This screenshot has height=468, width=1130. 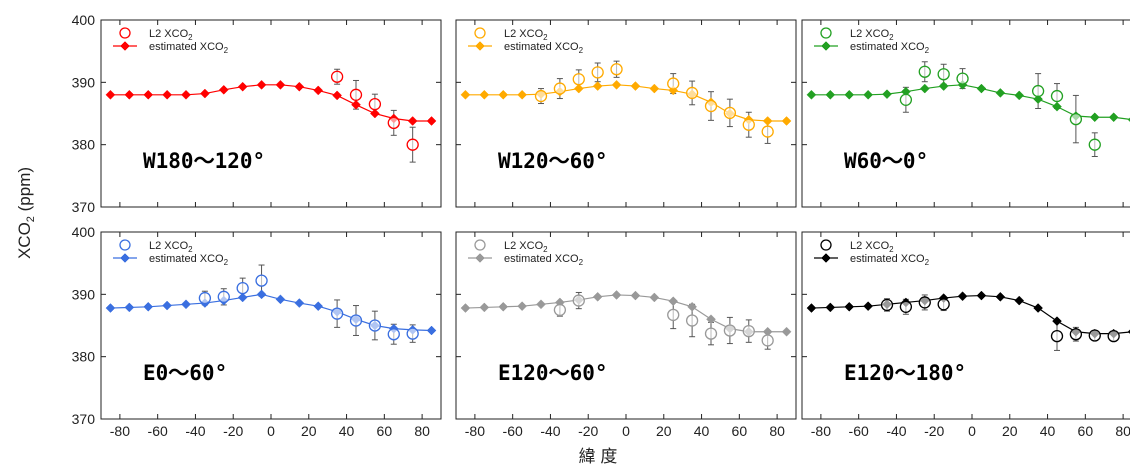 What do you see at coordinates (1010, 431) in the screenshot?
I see `x-tick-label: 20` at bounding box center [1010, 431].